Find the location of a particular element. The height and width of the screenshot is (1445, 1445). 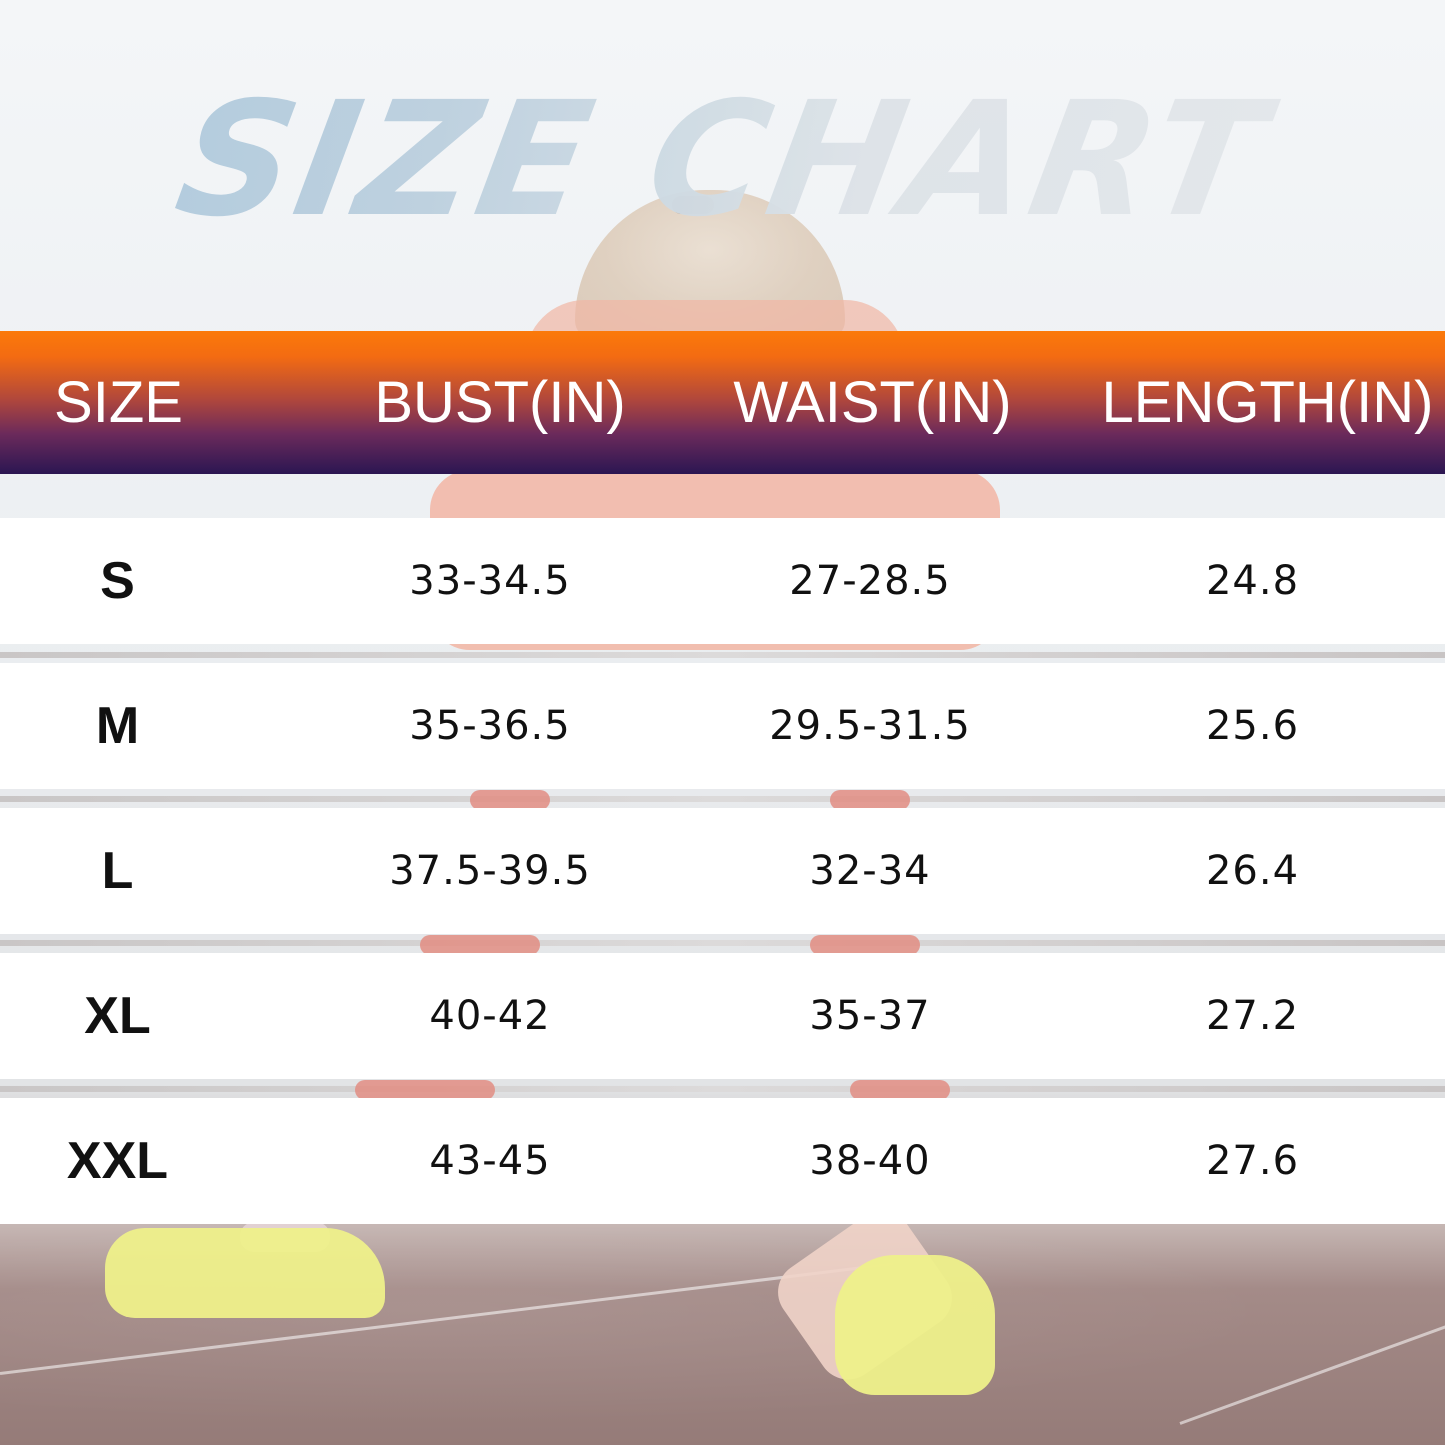

length-cell: 27.2 is located at coordinates (1252, 1016).